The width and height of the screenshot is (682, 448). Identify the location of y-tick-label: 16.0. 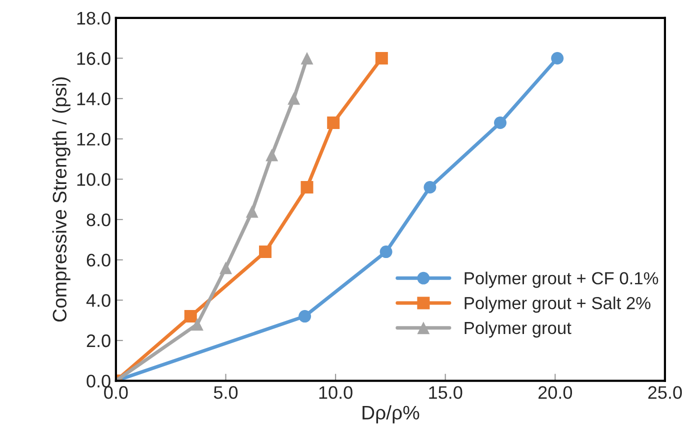
(93, 58).